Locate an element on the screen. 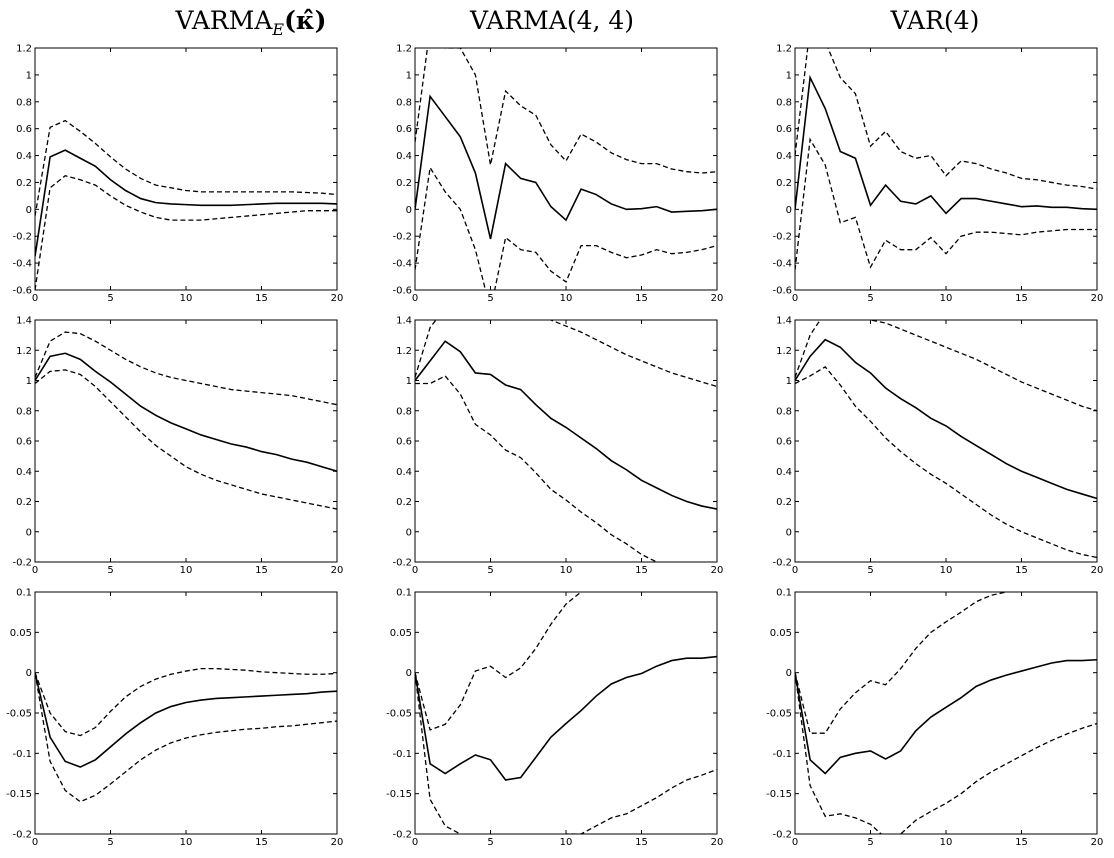 Image resolution: width=1114 pixels, height=858 pixels. column-title-3: VAR(4) is located at coordinates (935, 20).